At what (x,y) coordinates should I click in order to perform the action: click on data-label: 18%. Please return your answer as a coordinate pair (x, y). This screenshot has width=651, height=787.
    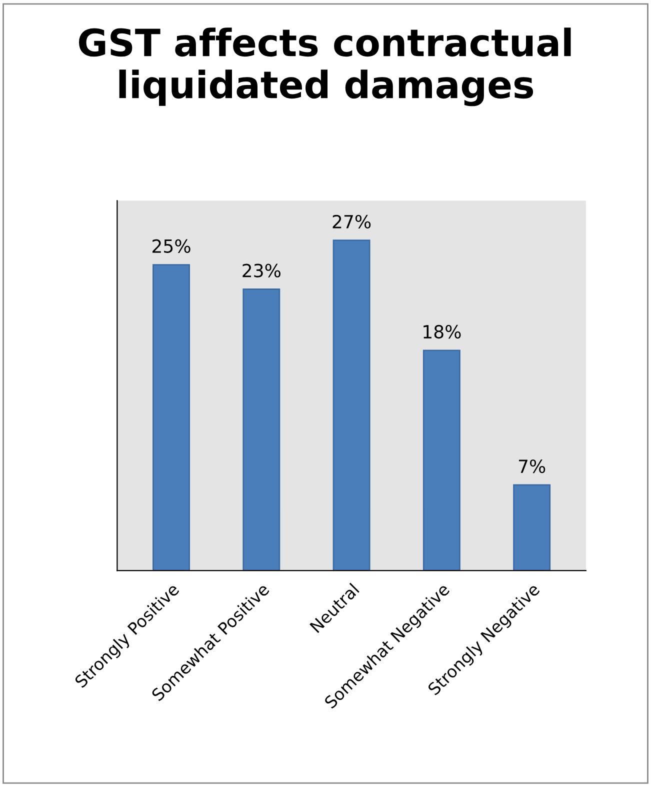
    Looking at the image, I should click on (442, 331).